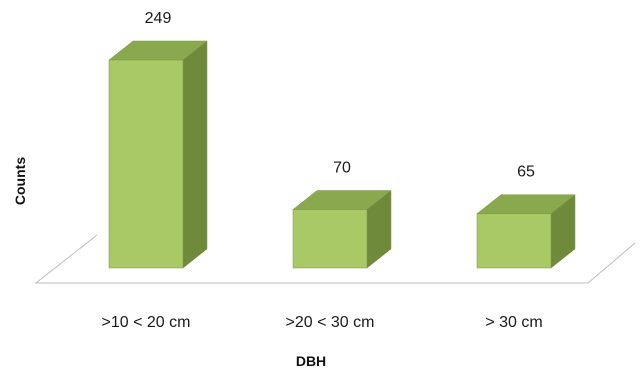  What do you see at coordinates (330, 322) in the screenshot?
I see `category-label: >20 < 30 cm` at bounding box center [330, 322].